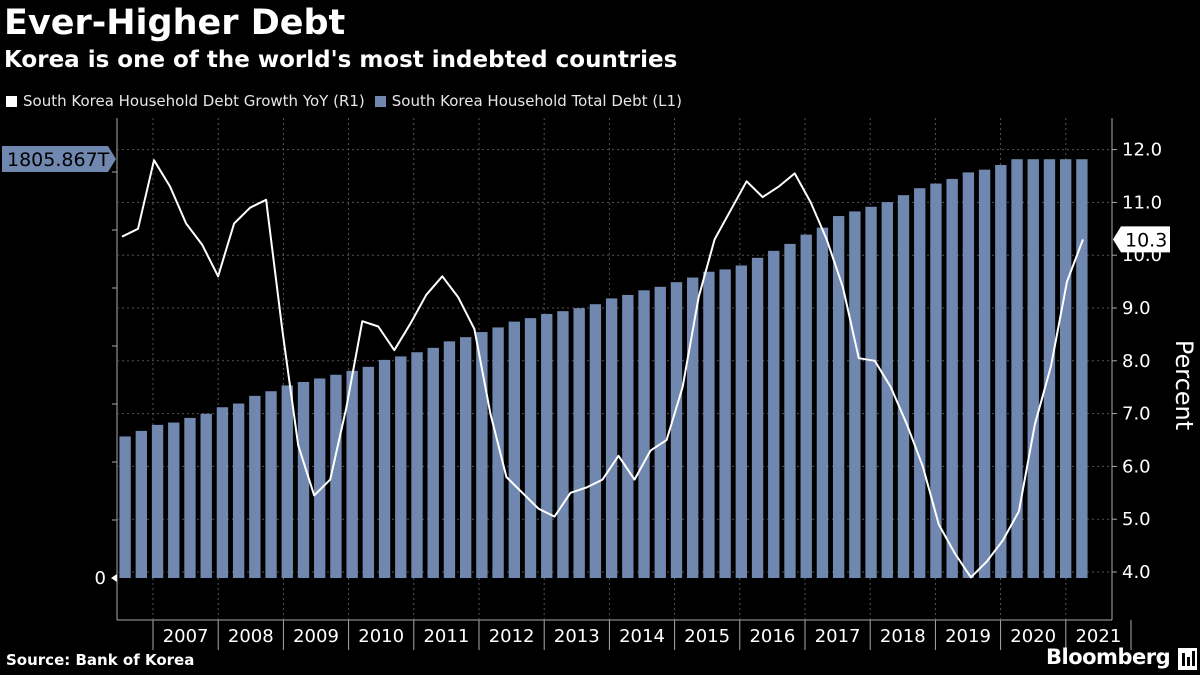  I want to click on x-tick-label: 2019, so click(968, 636).